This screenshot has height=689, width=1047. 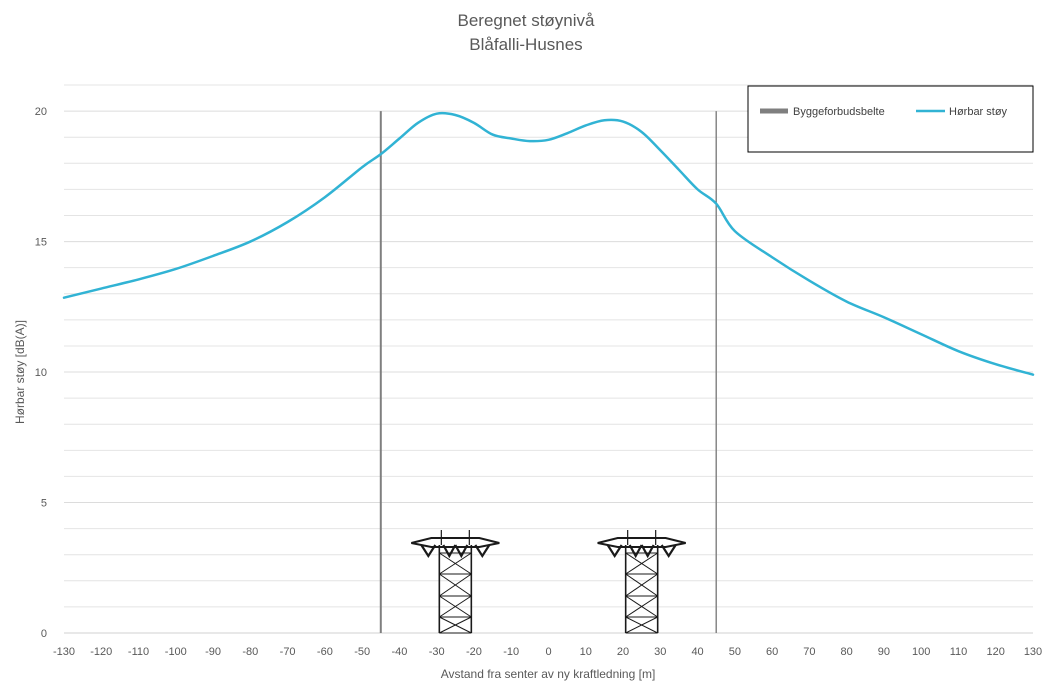 I want to click on x-tick-label: -80, so click(x=250, y=652).